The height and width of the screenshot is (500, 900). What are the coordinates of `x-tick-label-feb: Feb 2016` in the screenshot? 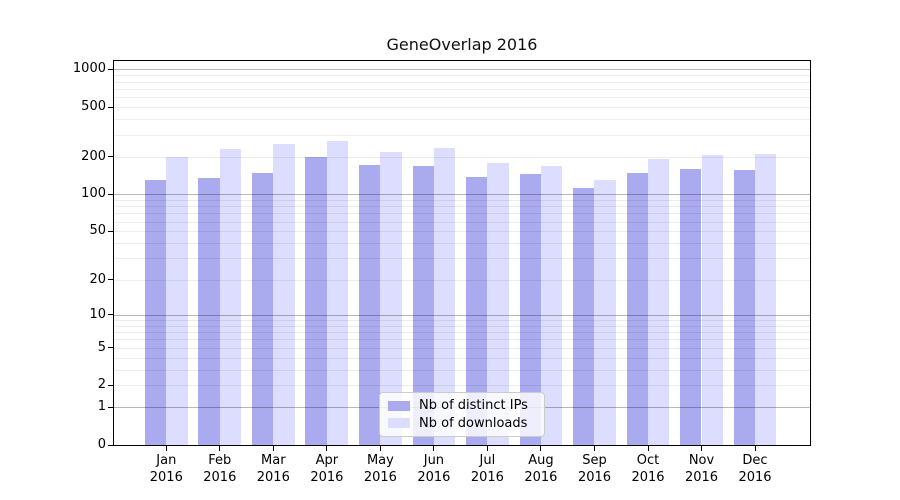 It's located at (220, 469).